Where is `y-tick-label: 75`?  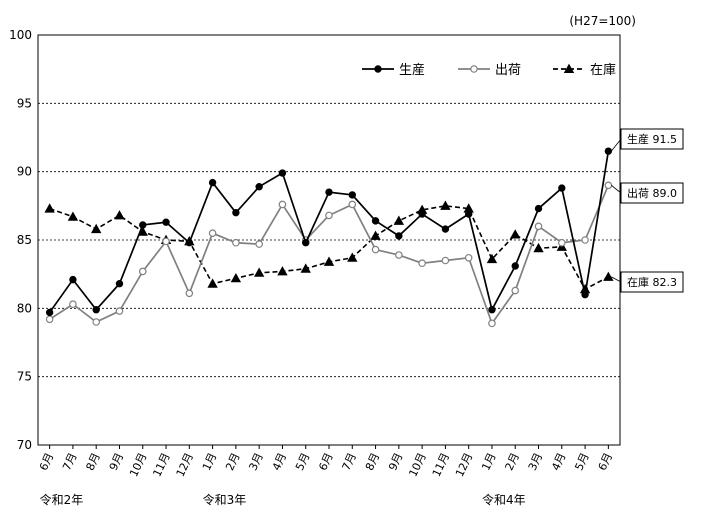
y-tick-label: 75 is located at coordinates (24, 377).